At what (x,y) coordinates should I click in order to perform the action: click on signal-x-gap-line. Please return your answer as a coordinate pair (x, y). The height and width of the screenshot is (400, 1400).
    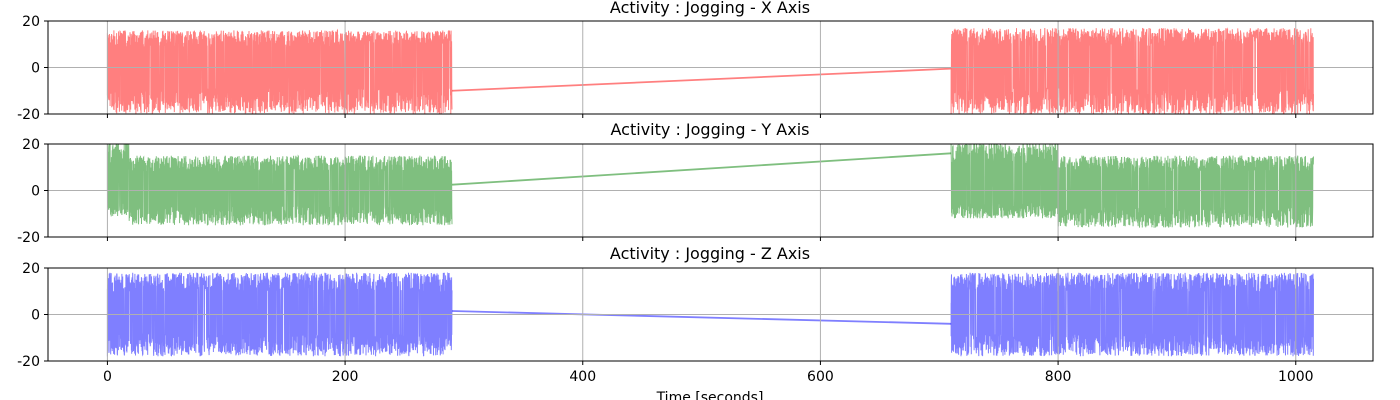
    Looking at the image, I should click on (701, 79).